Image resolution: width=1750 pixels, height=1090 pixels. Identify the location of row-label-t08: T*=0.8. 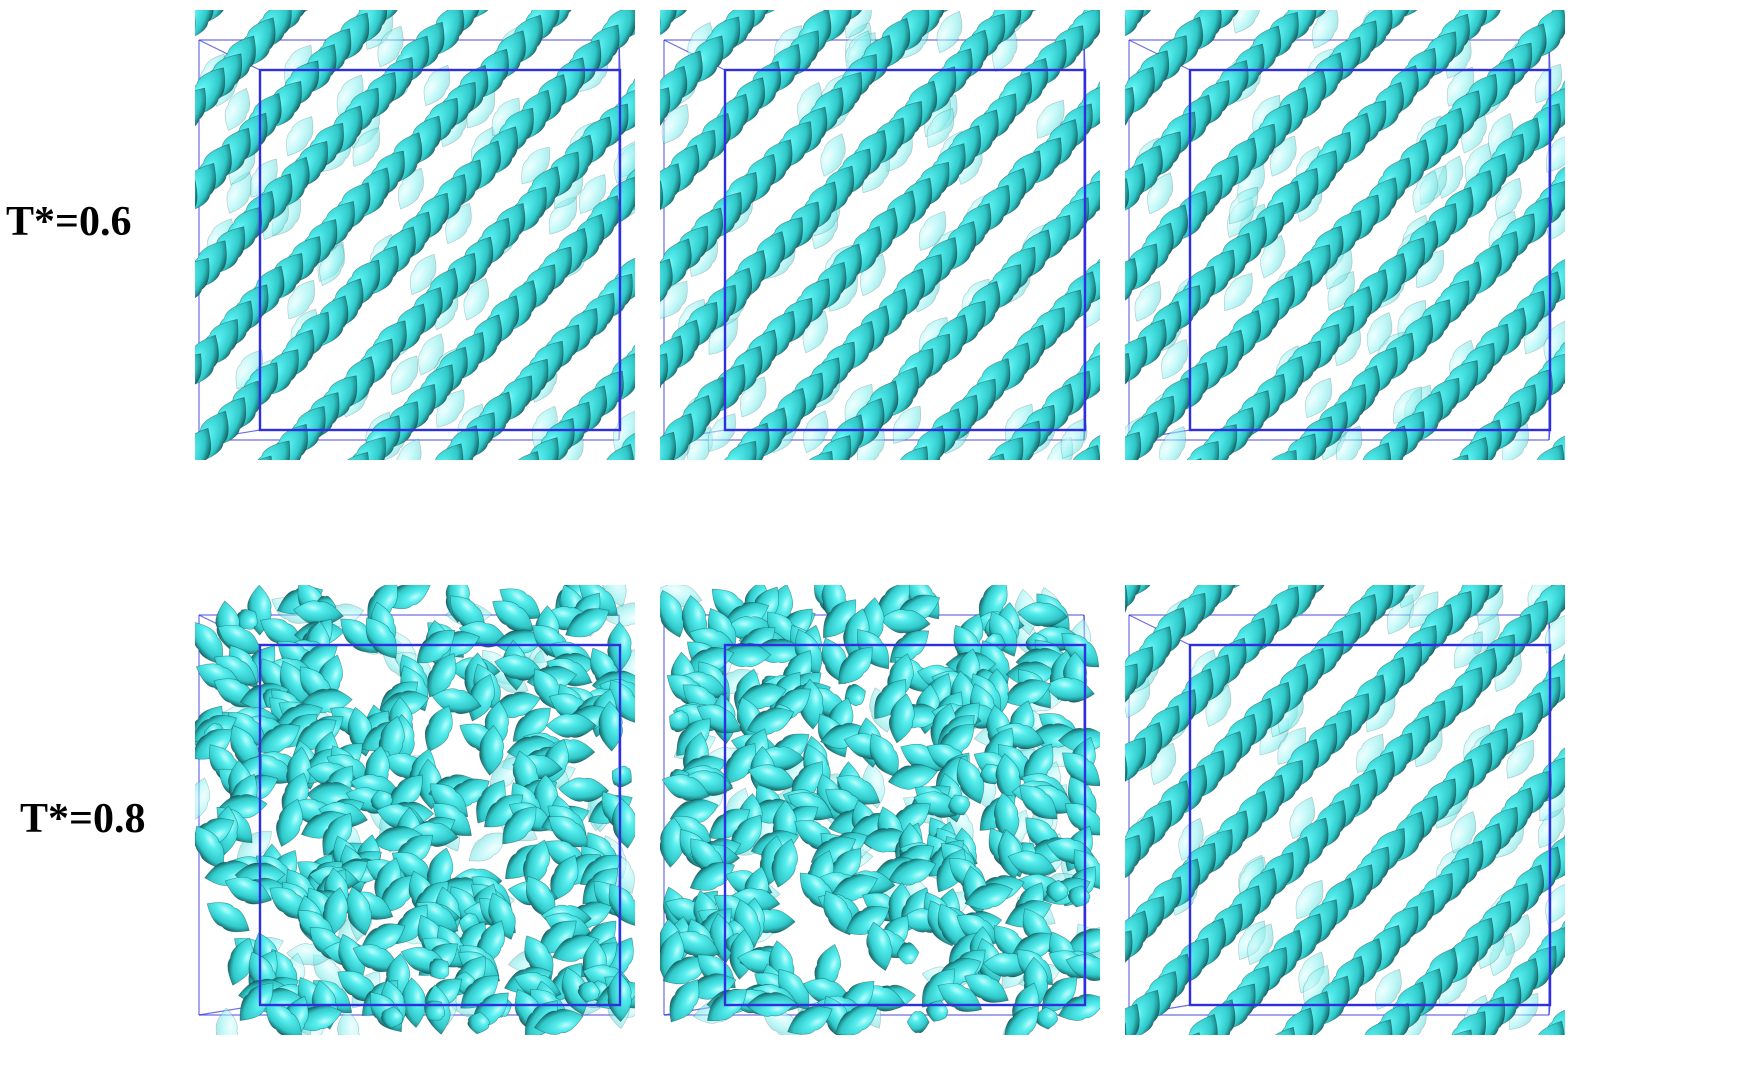
(83, 819).